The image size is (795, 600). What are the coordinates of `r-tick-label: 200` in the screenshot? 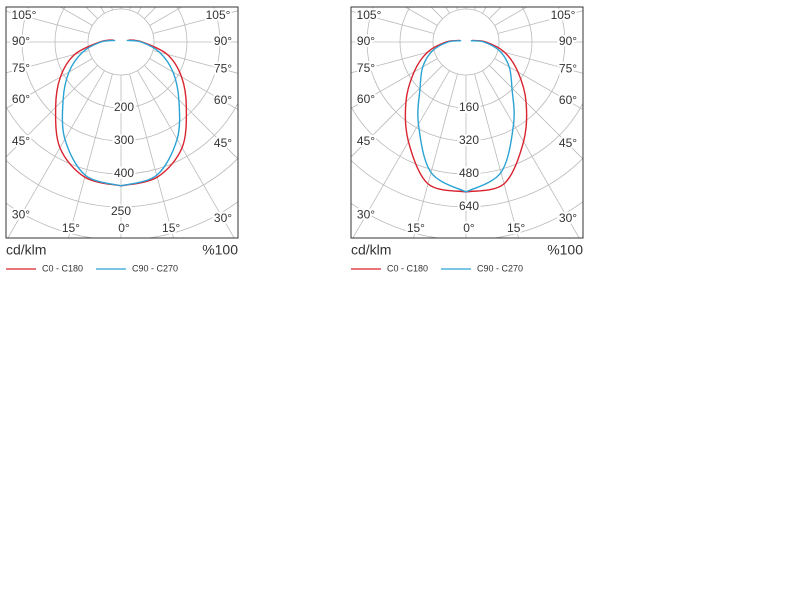 It's located at (124, 107).